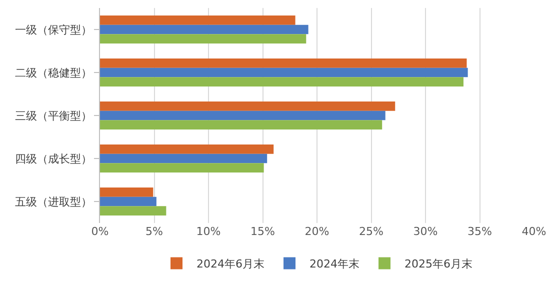 The image size is (554, 286). I want to click on x-tick-label: 25%, so click(371, 231).